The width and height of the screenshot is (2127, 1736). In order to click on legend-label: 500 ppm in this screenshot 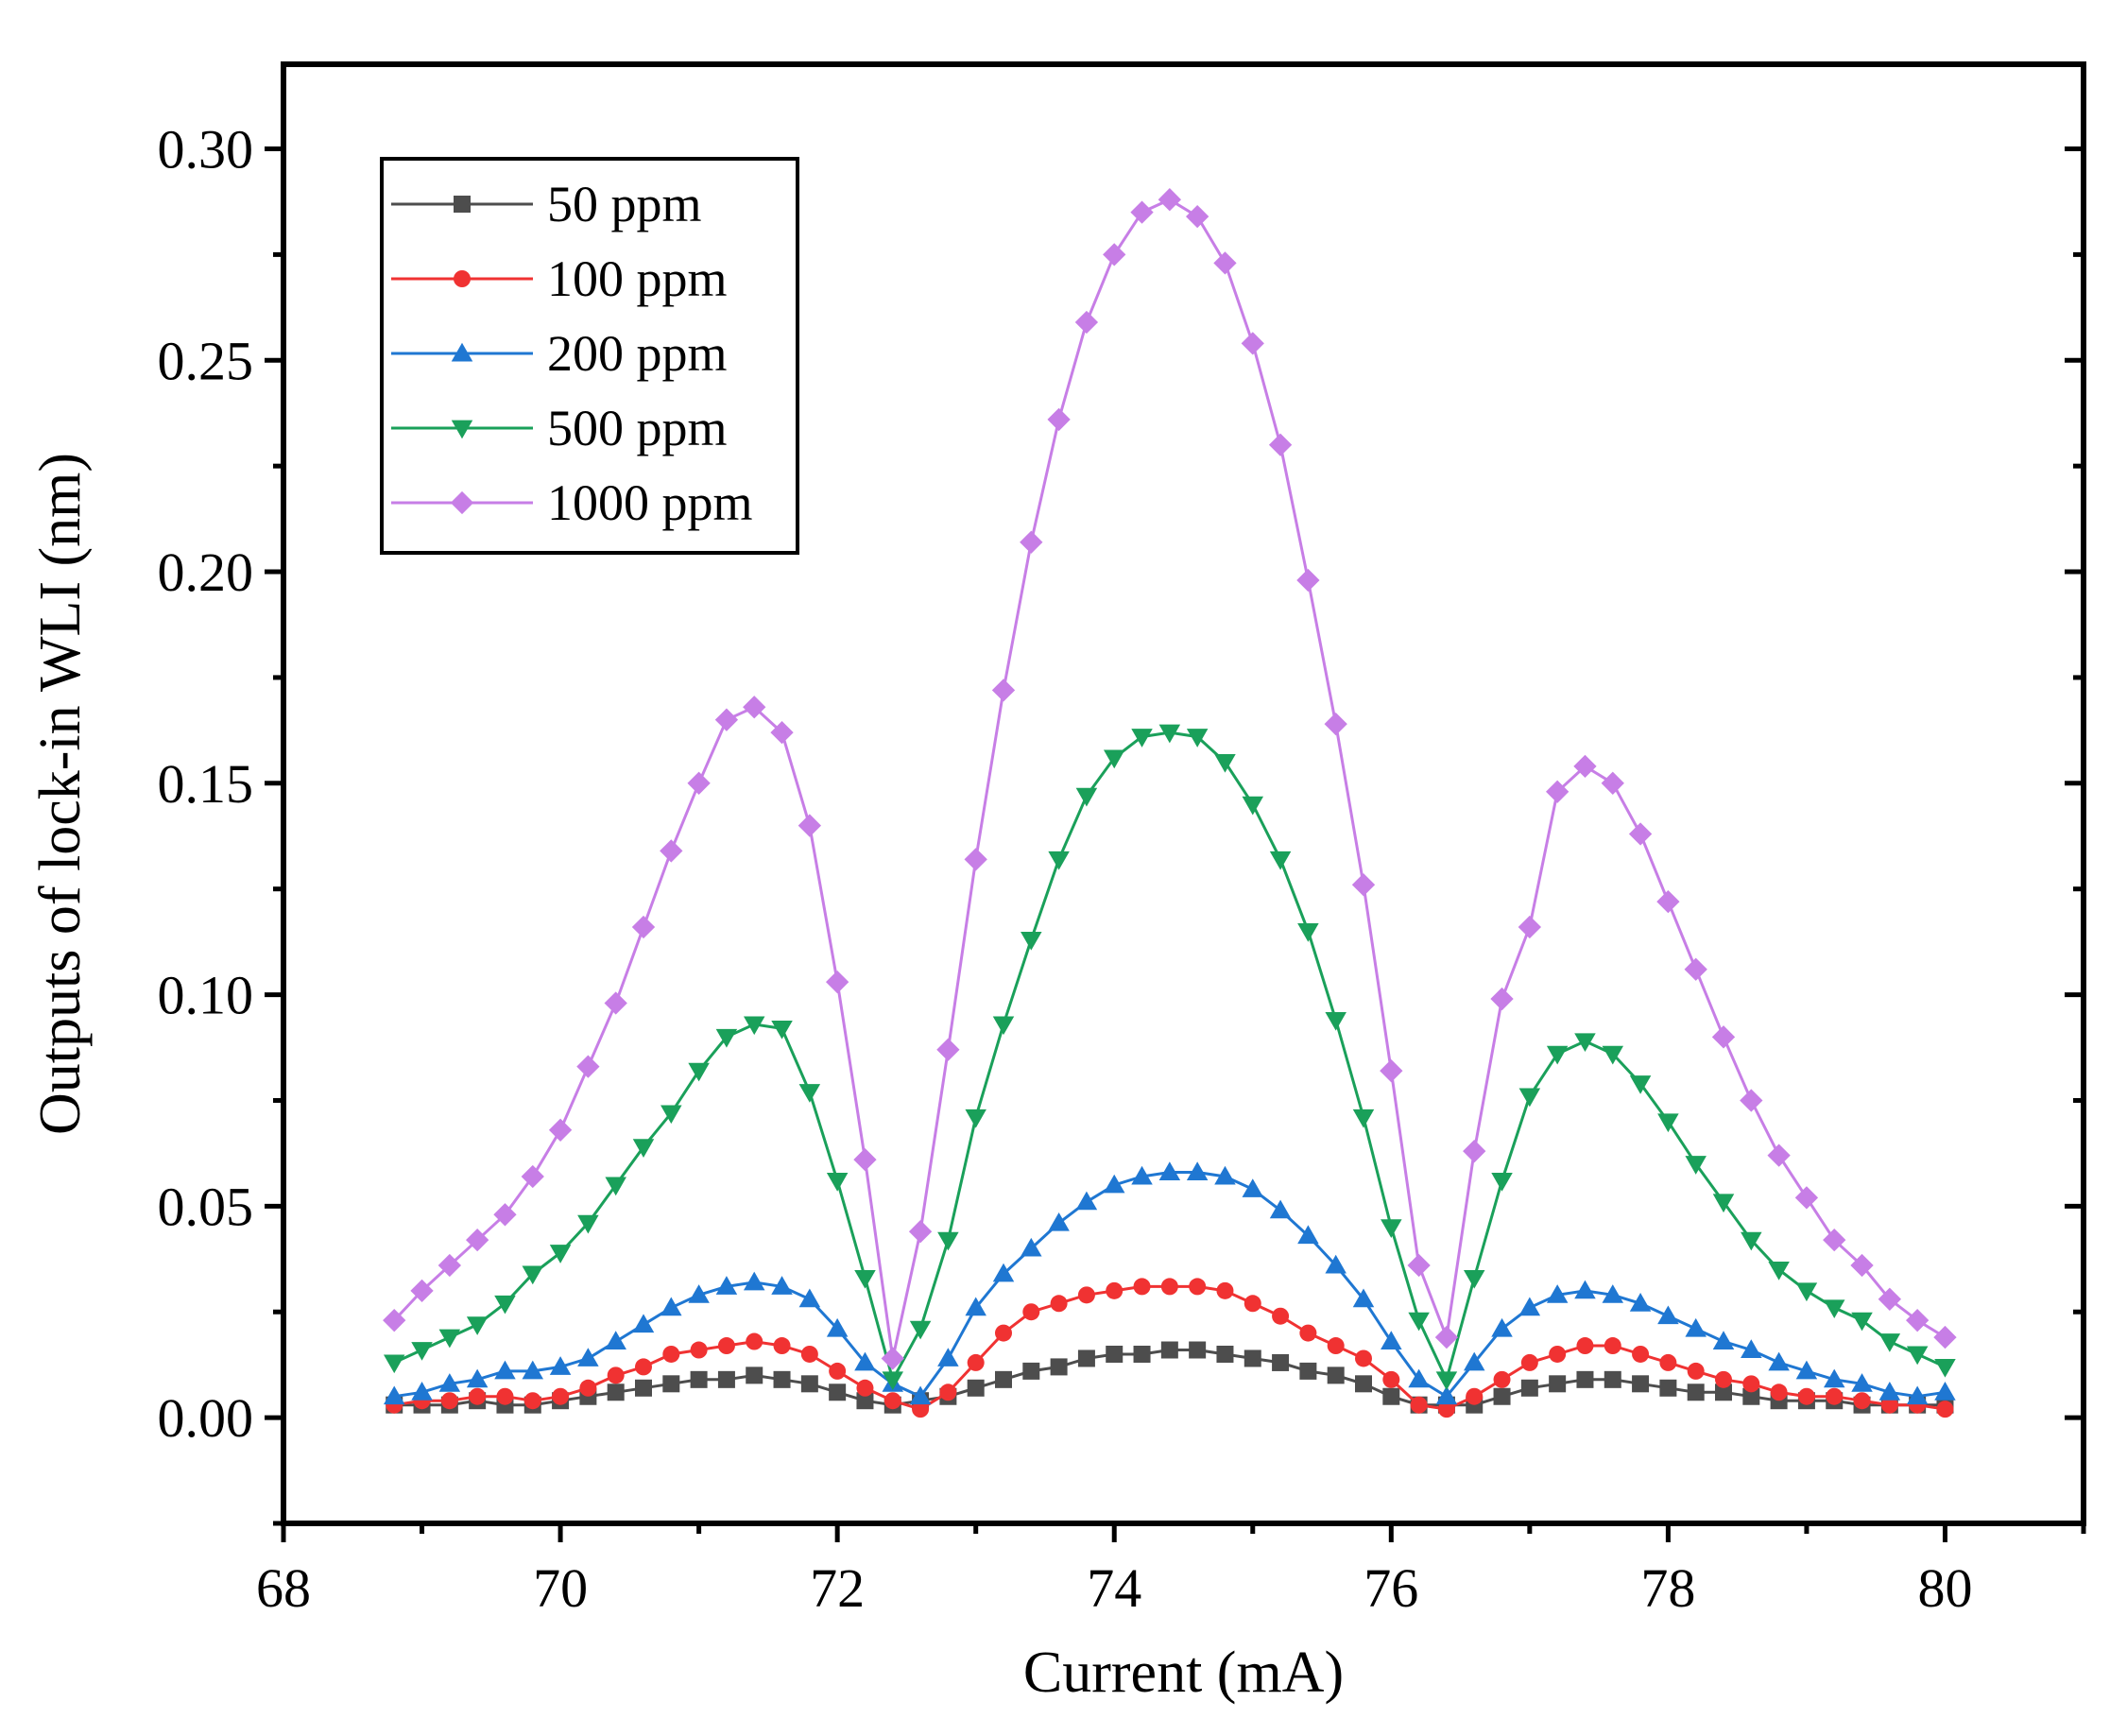, I will do `click(637, 428)`.